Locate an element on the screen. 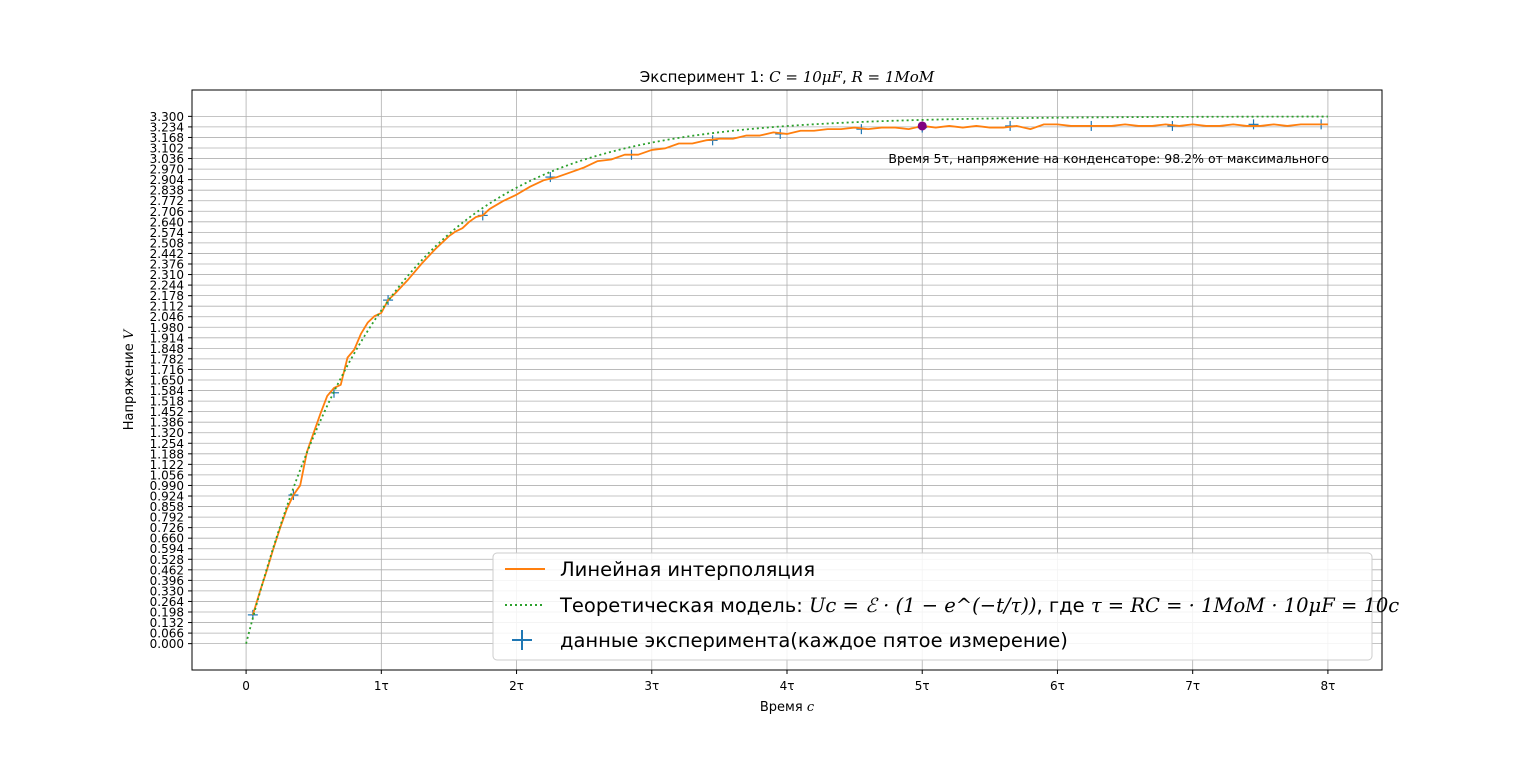  y-tick-label: 0.462 is located at coordinates (167, 570).